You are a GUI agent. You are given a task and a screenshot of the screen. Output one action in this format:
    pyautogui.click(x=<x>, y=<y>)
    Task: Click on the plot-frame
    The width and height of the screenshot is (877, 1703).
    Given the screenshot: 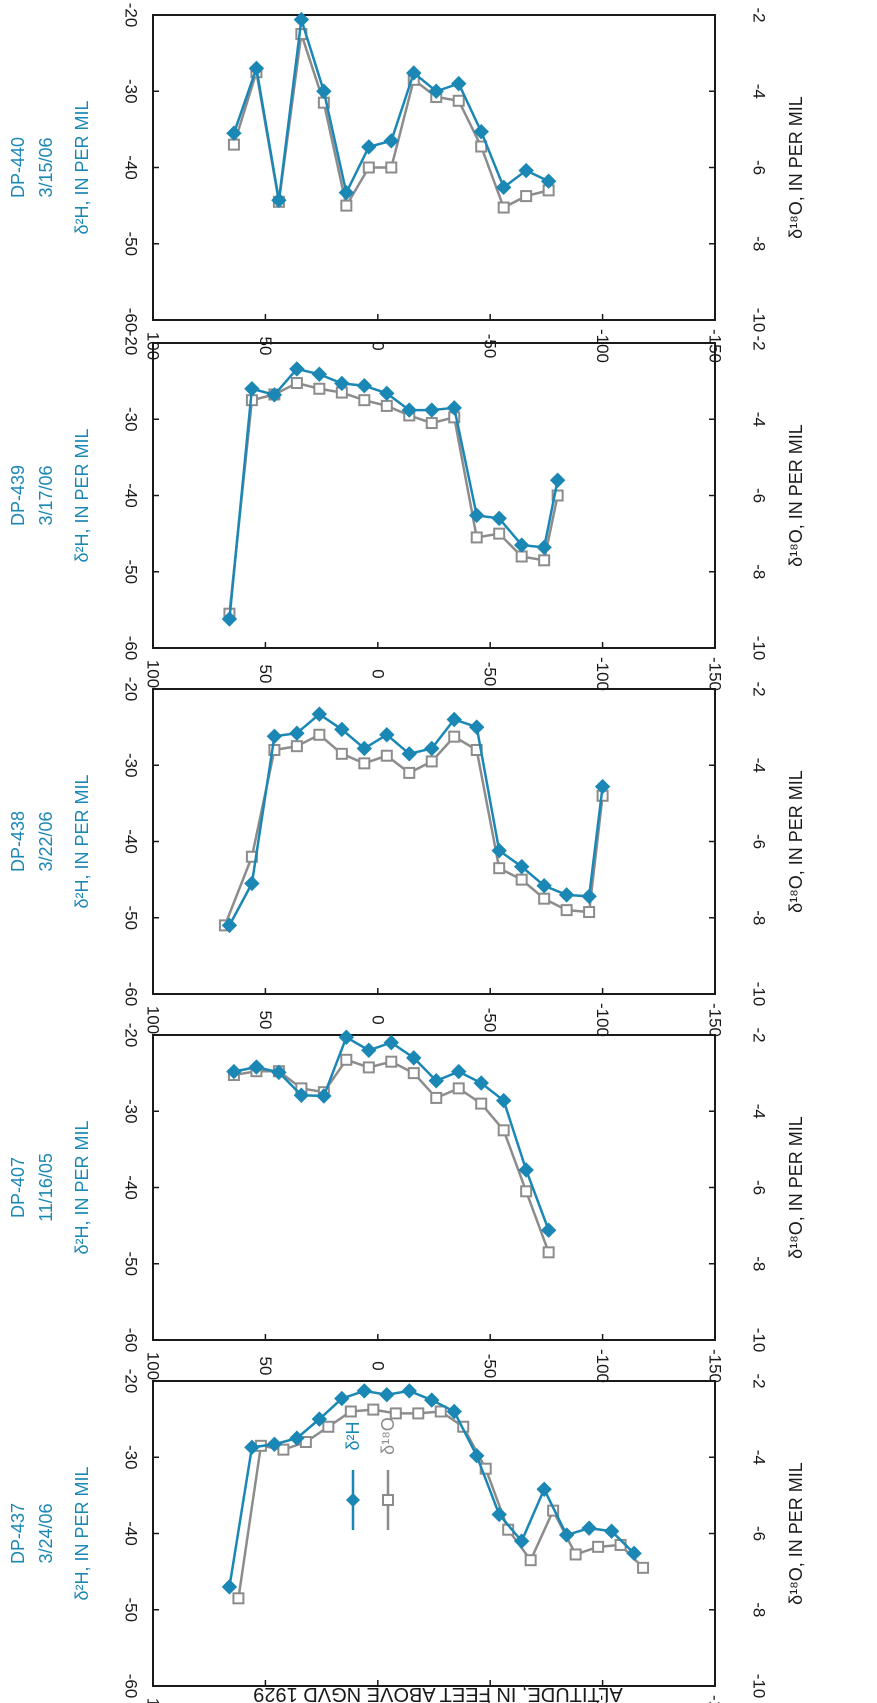 What is the action you would take?
    pyautogui.click(x=434, y=495)
    